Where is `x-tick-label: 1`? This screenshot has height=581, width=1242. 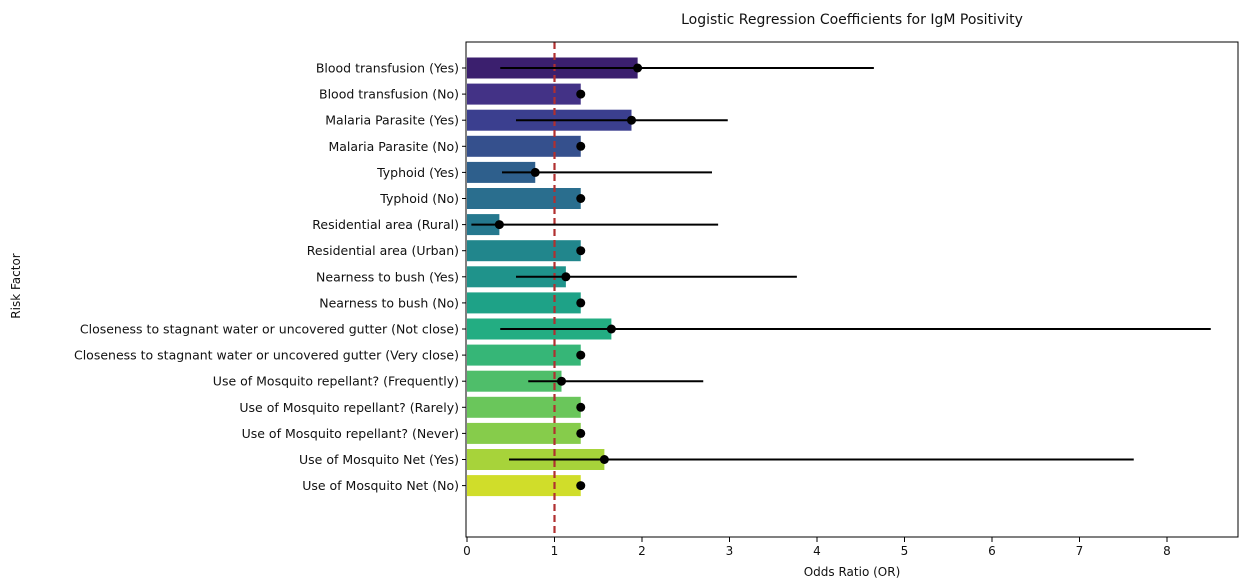 x-tick-label: 1 is located at coordinates (555, 551).